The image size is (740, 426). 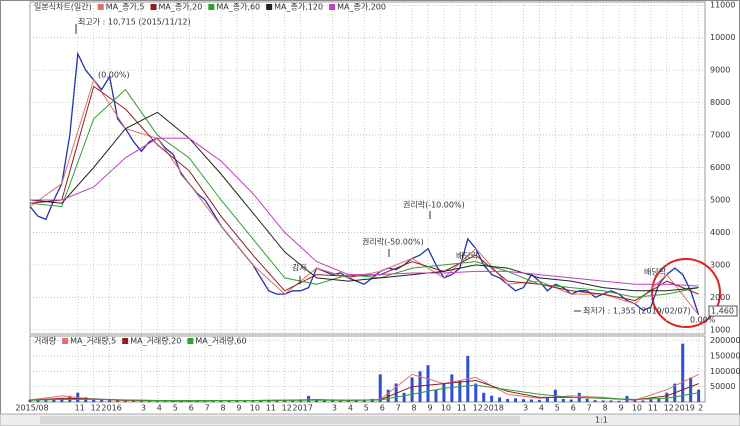 What do you see at coordinates (703, 320) in the screenshot?
I see `annotation: 0.00%` at bounding box center [703, 320].